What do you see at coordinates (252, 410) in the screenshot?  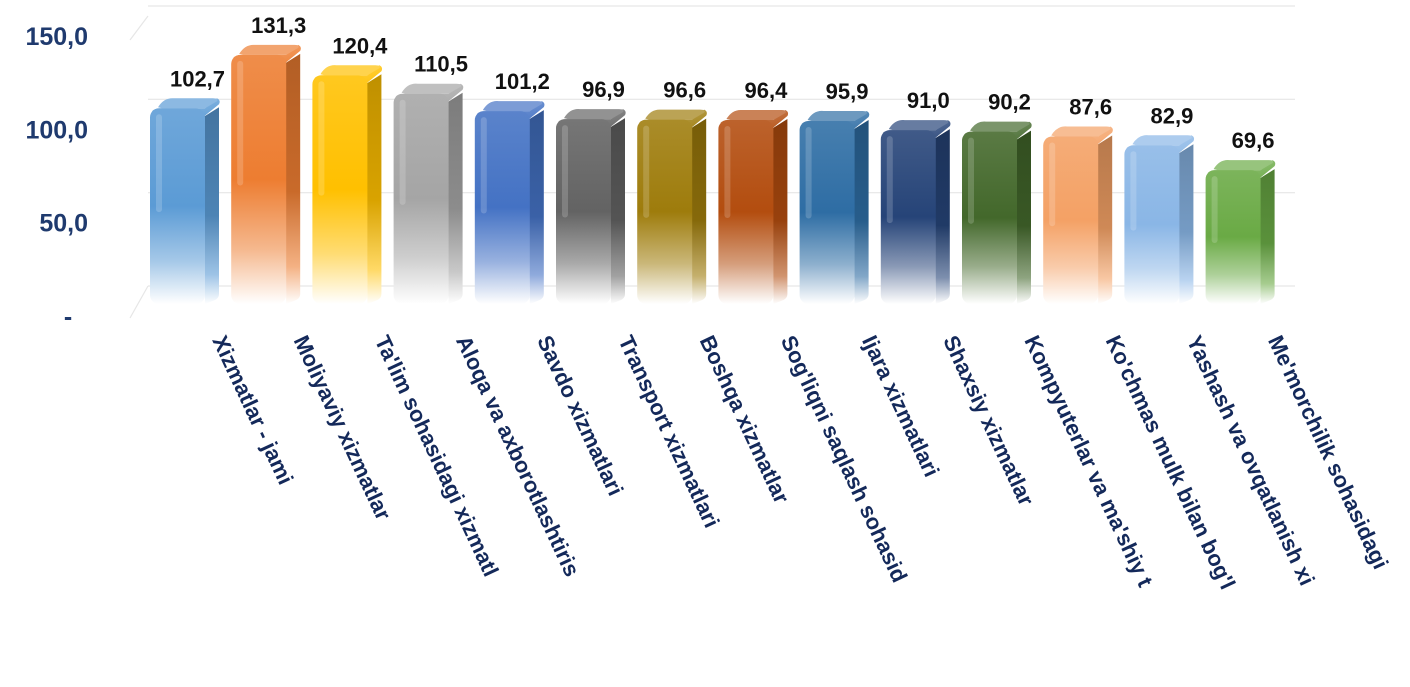 I see `category-label: Xizmatlar - jami` at bounding box center [252, 410].